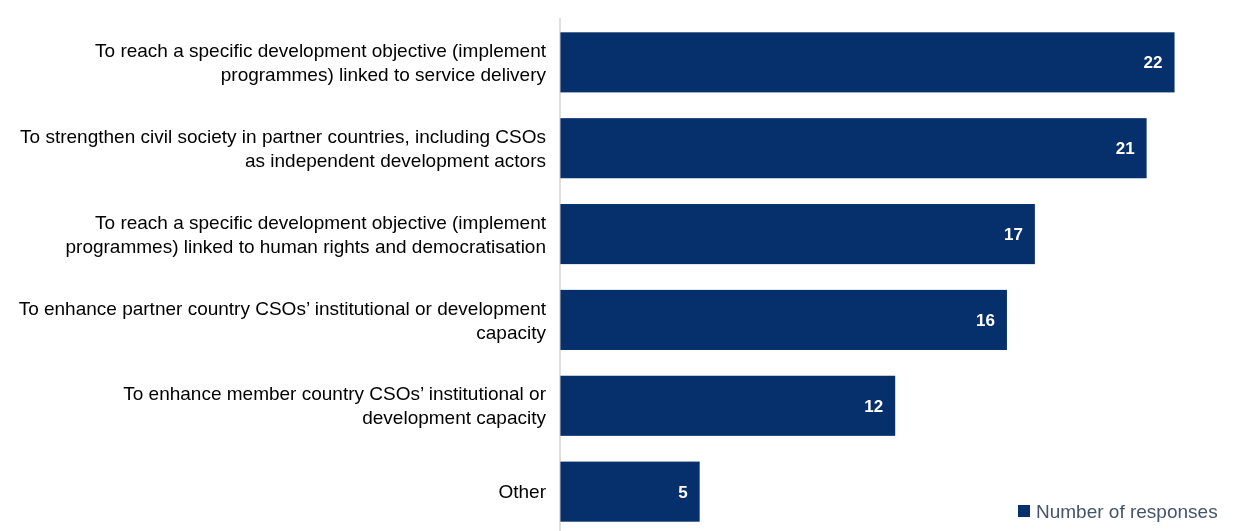 The height and width of the screenshot is (531, 1236). What do you see at coordinates (1125, 149) in the screenshot?
I see `data-label: 21` at bounding box center [1125, 149].